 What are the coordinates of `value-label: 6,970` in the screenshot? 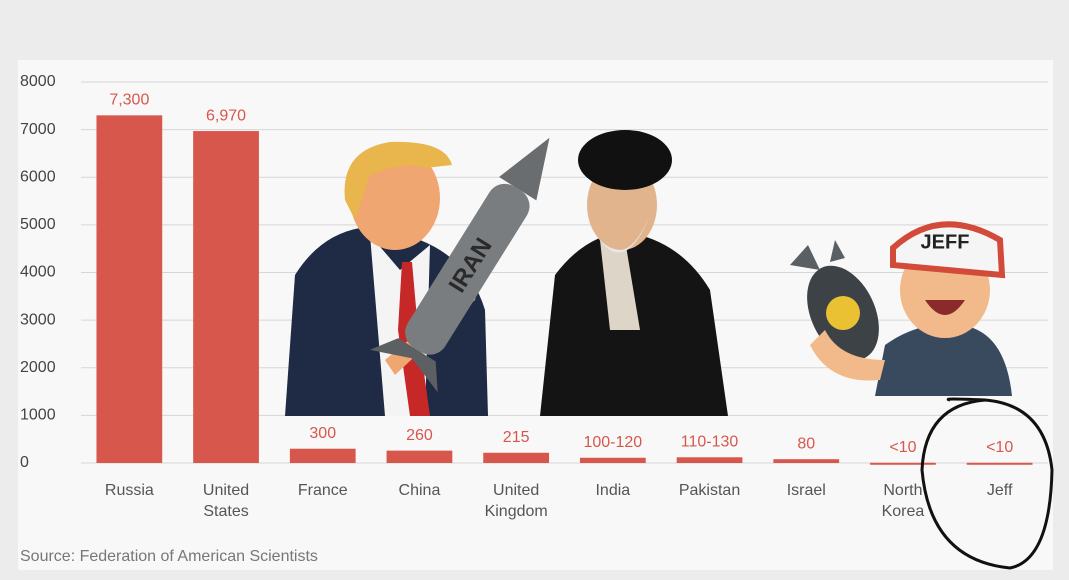 It's located at (226, 115).